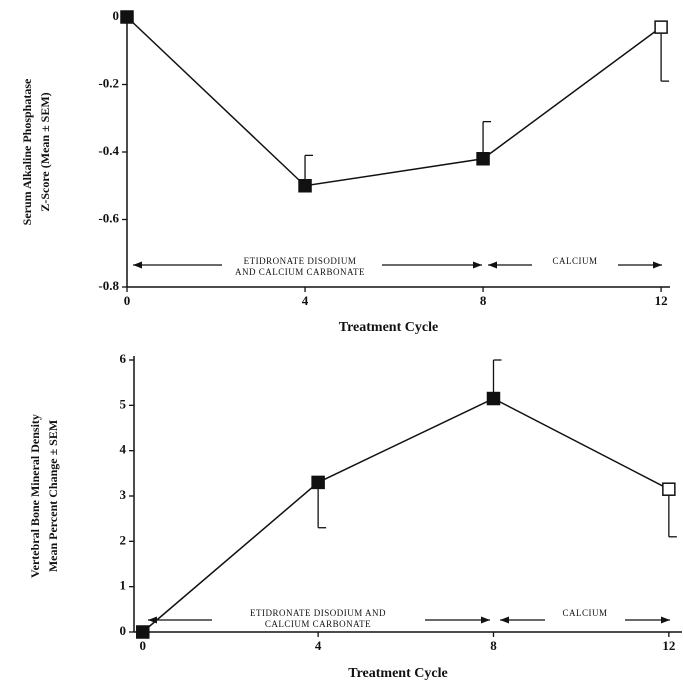  I want to click on y-tick-label: -0.4, so click(108, 150).